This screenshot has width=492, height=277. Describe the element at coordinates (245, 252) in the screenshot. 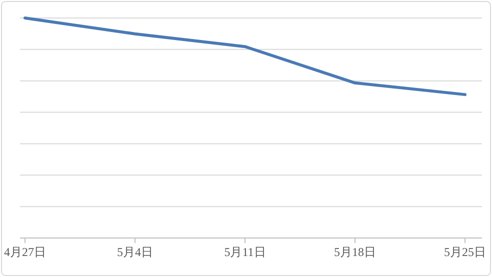

I see `x-tick-label: 5月11日` at that location.